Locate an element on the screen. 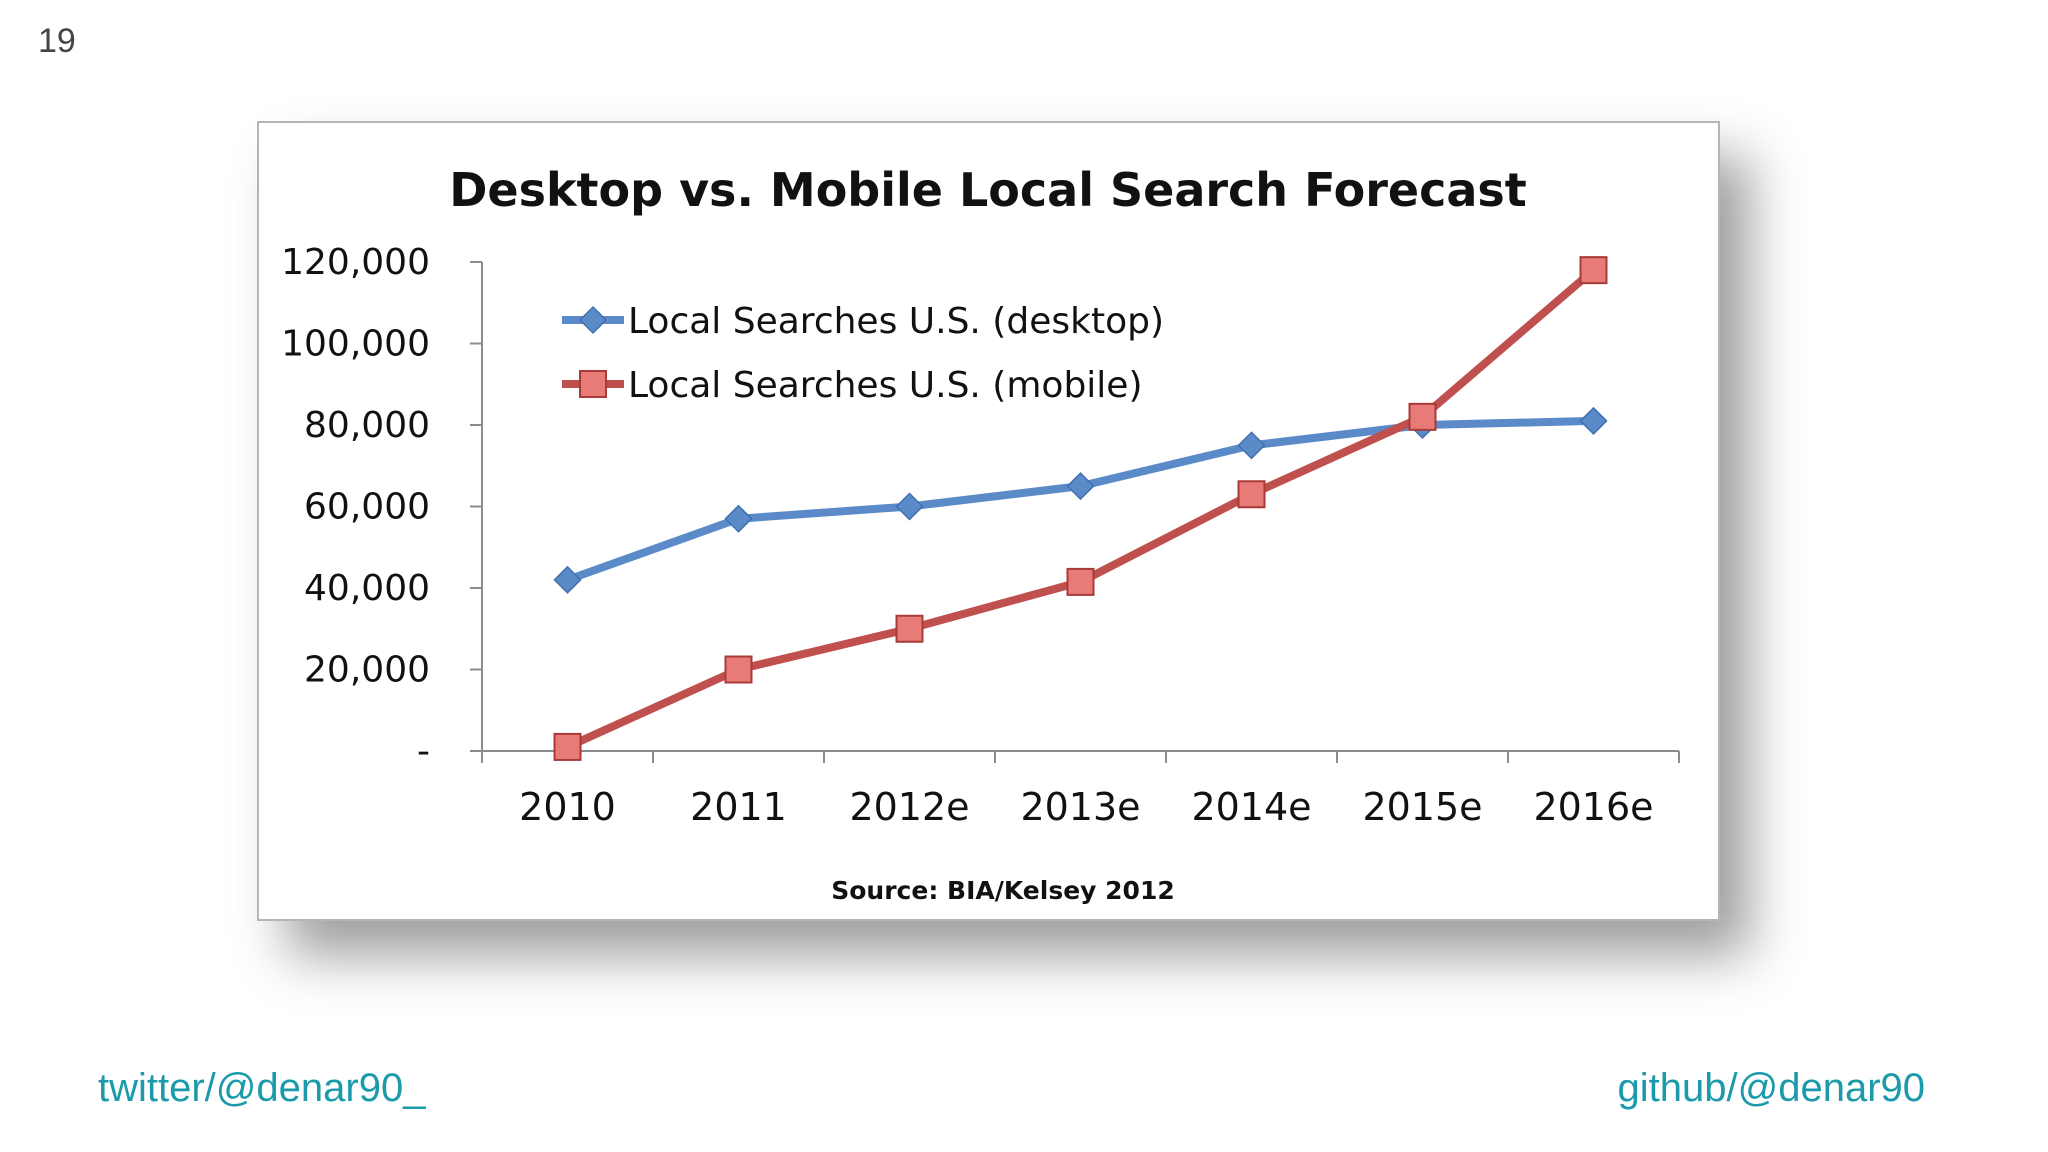  slide-number: 19 is located at coordinates (57, 41).